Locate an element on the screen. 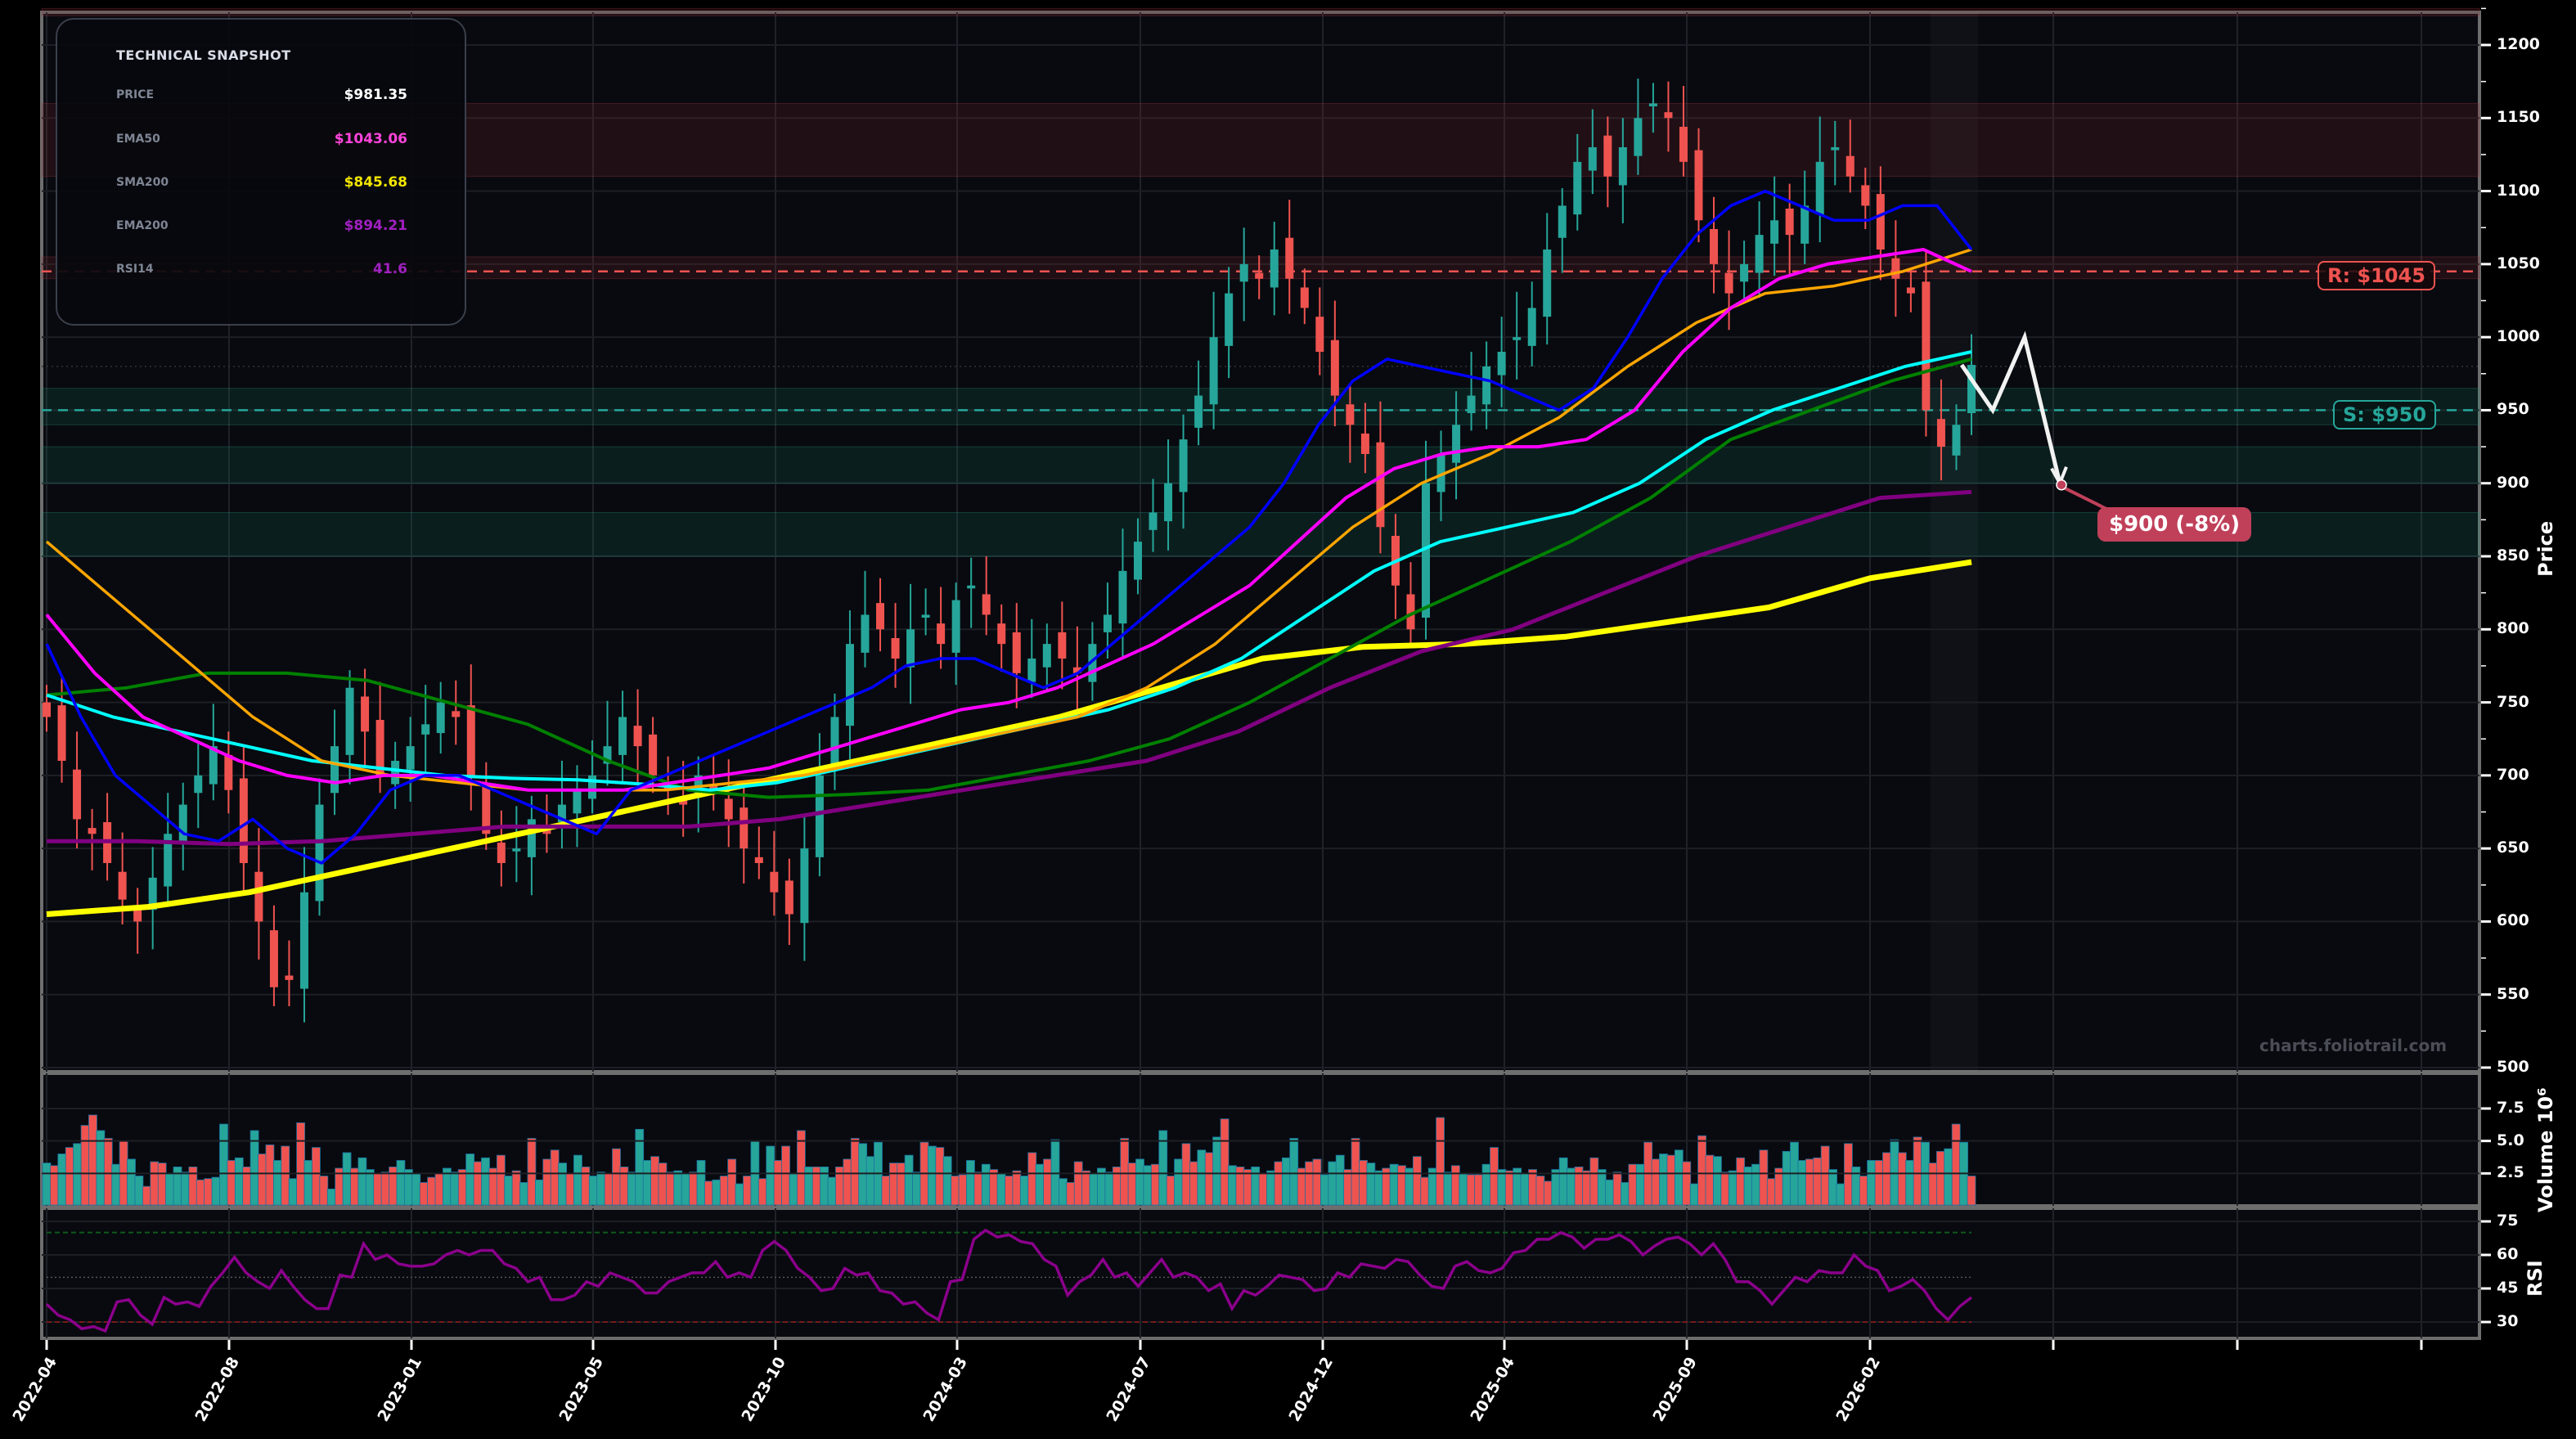 The width and height of the screenshot is (2576, 1439). volume-axis-label: Volume 10⁶ is located at coordinates (2546, 1149).